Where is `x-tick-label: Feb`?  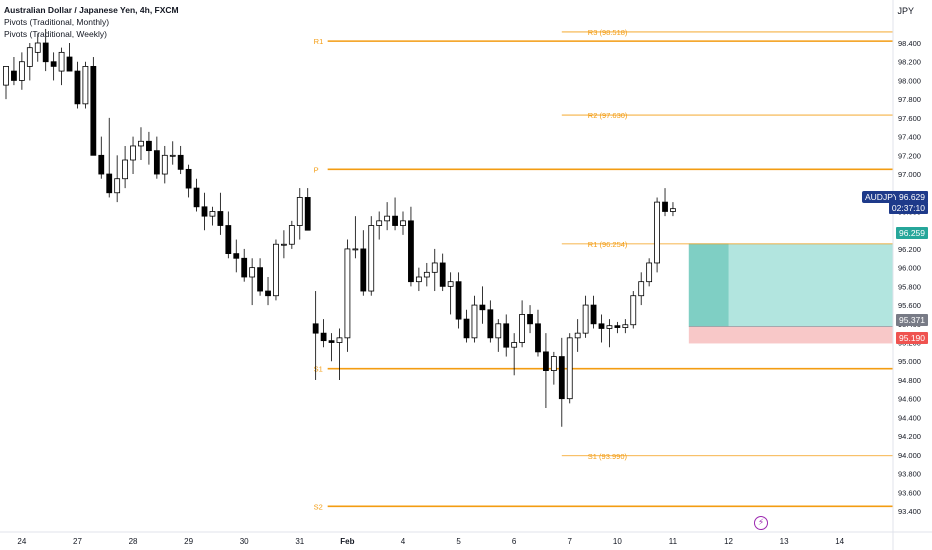
x-tick-label: Feb is located at coordinates (347, 541).